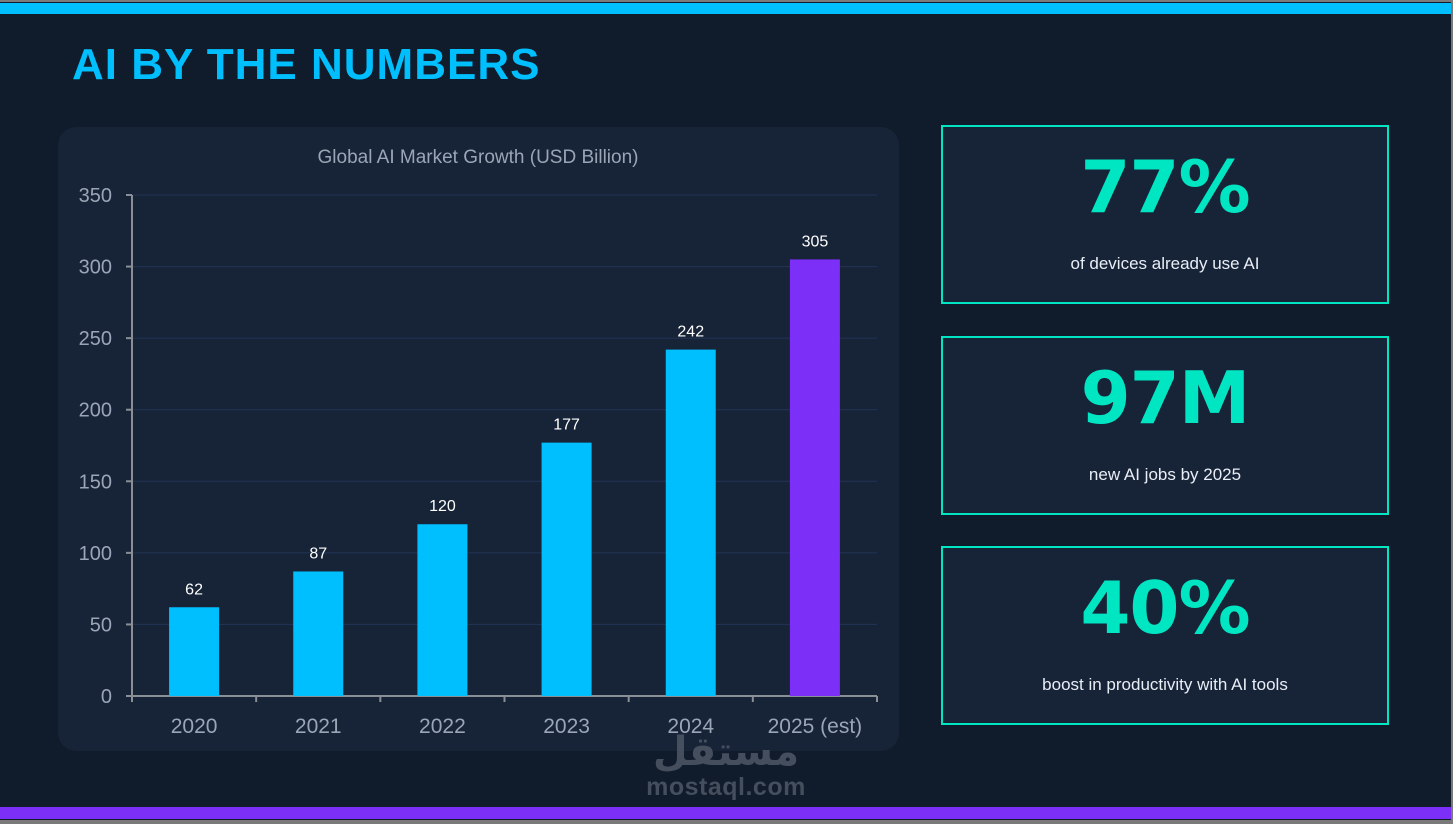 The height and width of the screenshot is (824, 1453). Describe the element at coordinates (566, 726) in the screenshot. I see `x-tick-label: 2023` at that location.